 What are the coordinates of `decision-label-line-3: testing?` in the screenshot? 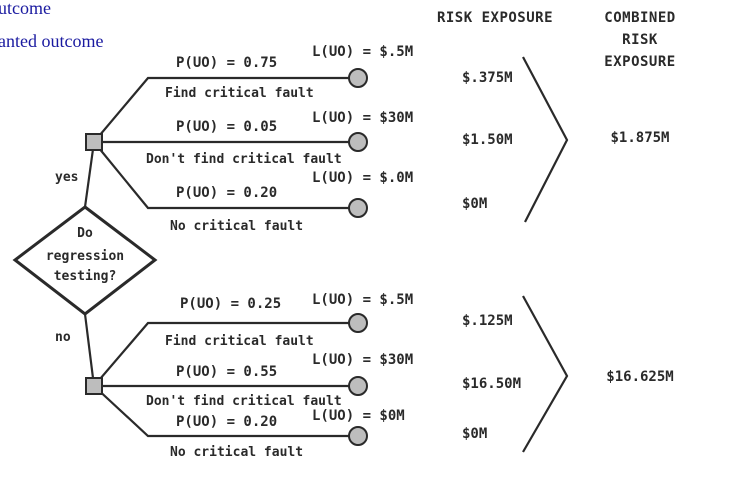 It's located at (85, 276).